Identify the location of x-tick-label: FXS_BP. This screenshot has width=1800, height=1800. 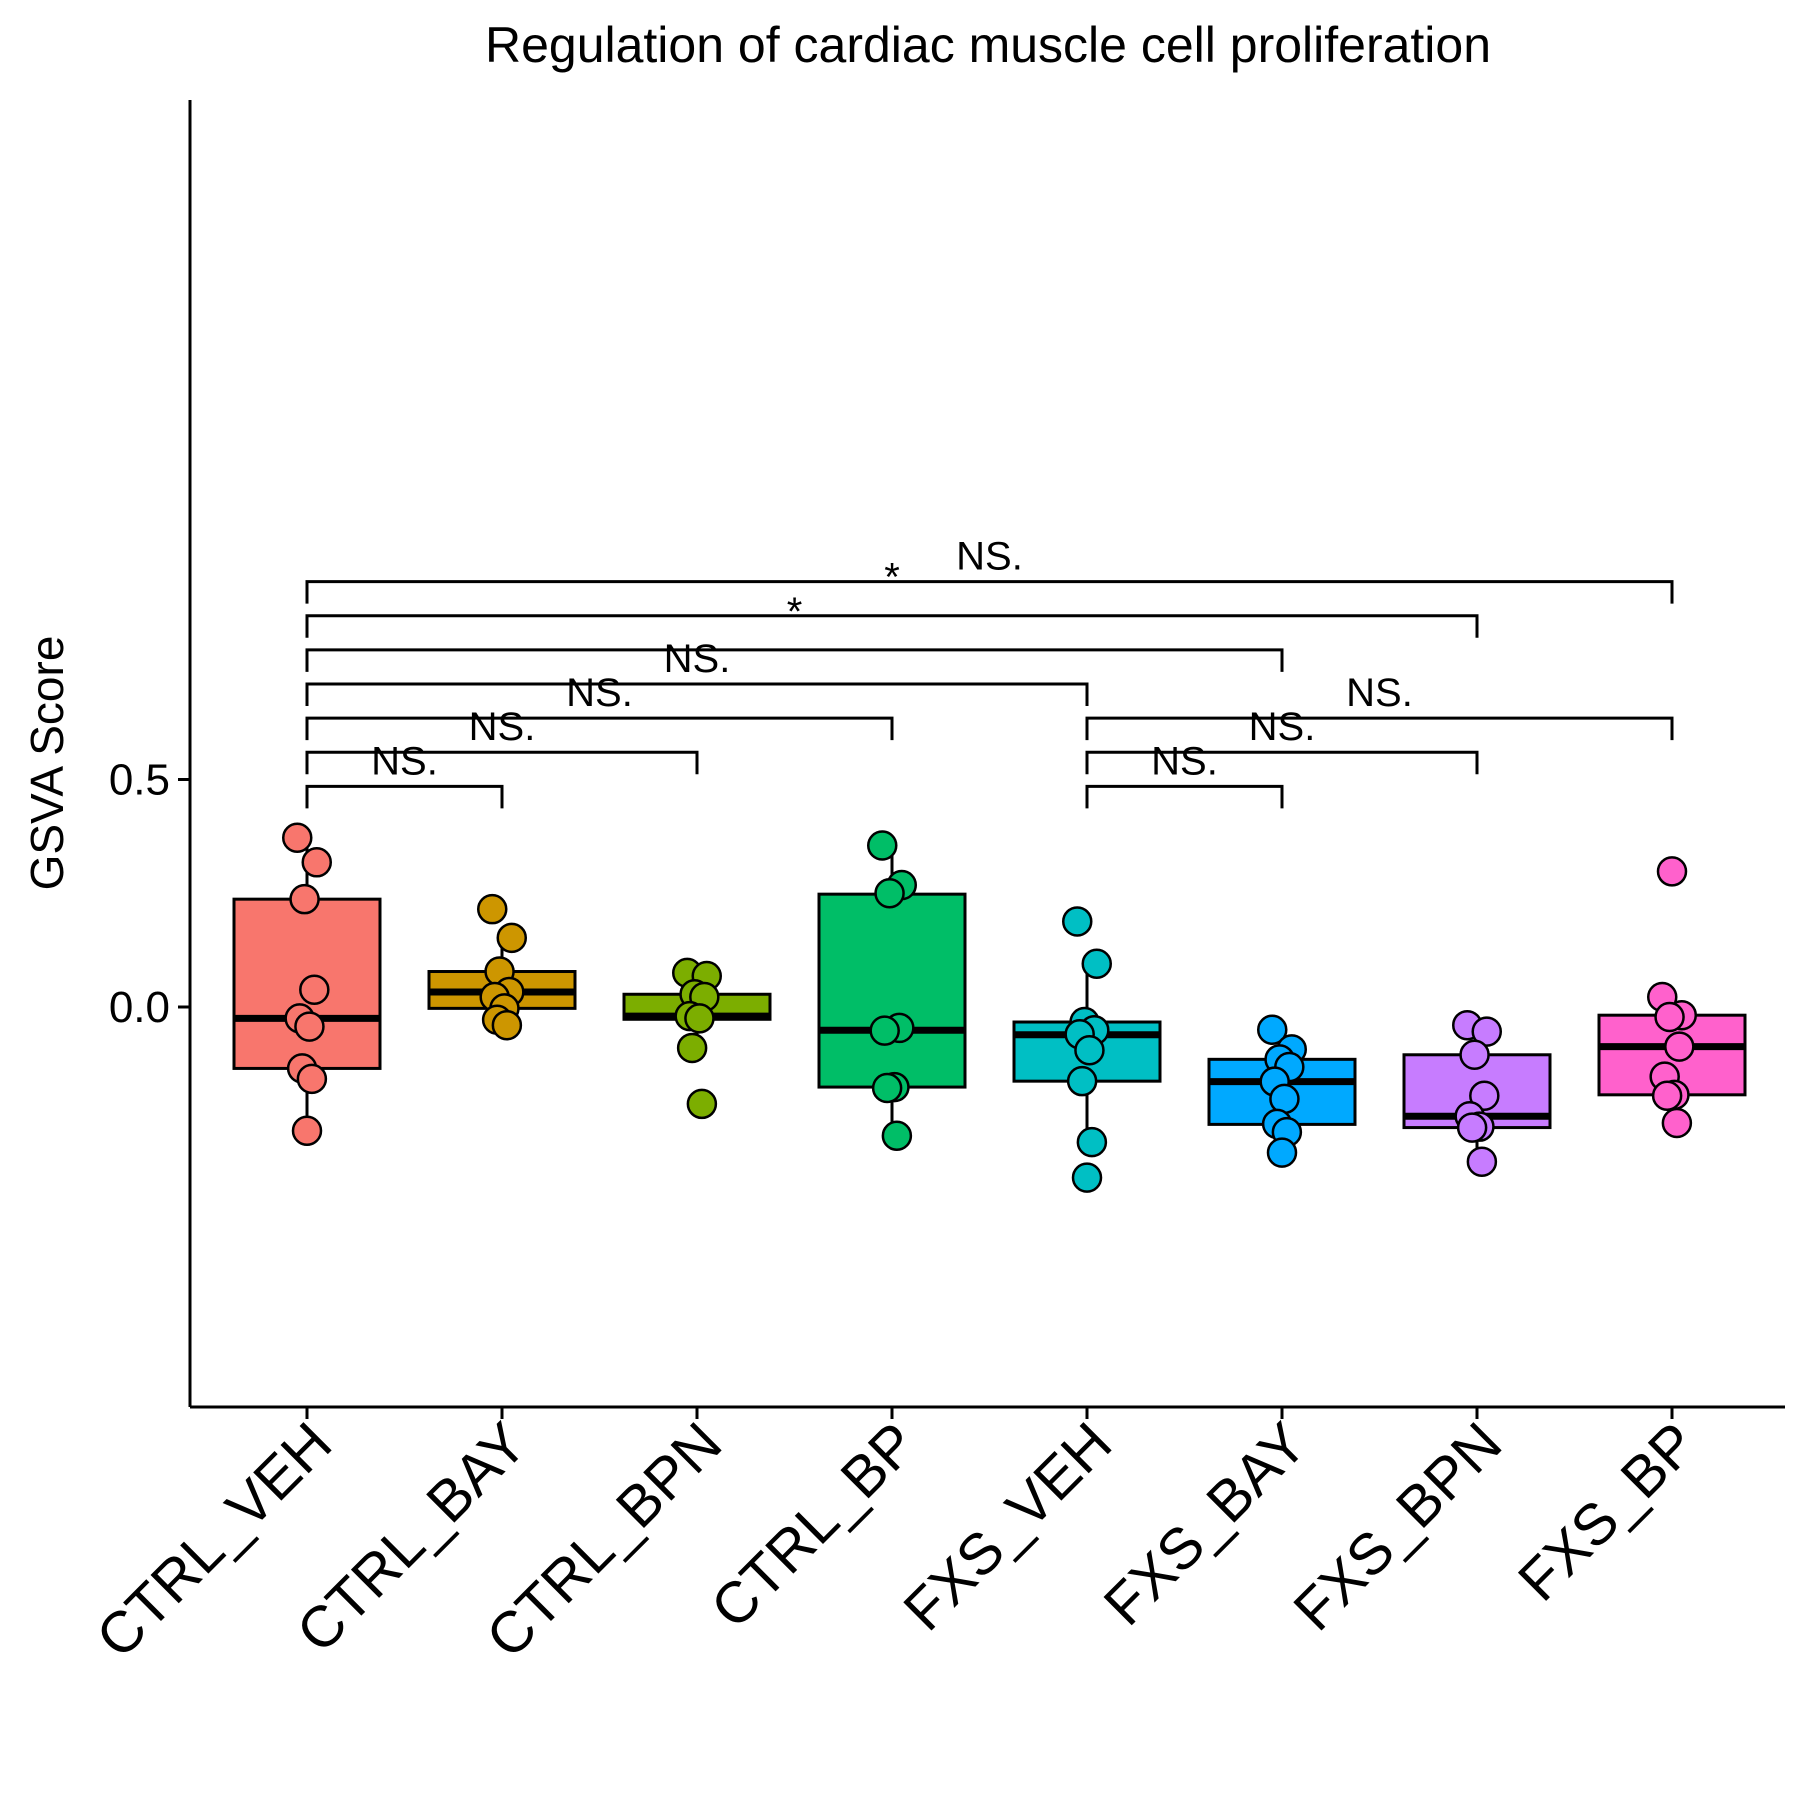
(1607, 1511).